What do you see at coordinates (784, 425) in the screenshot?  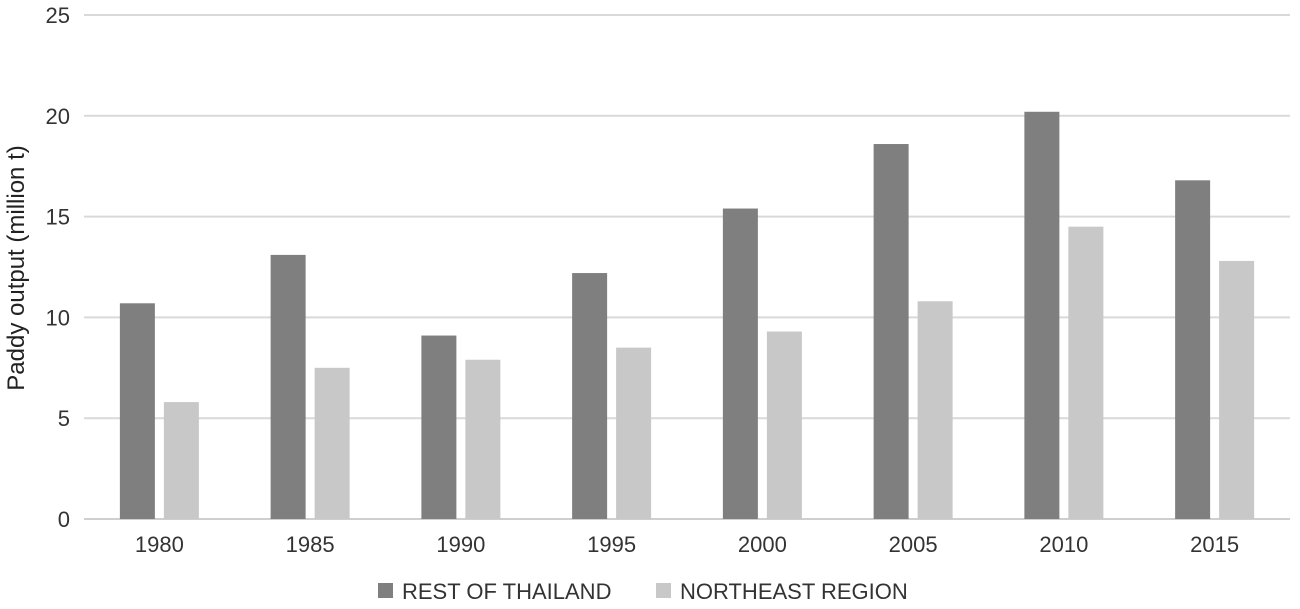 I see `bar-northeast-region-2000` at bounding box center [784, 425].